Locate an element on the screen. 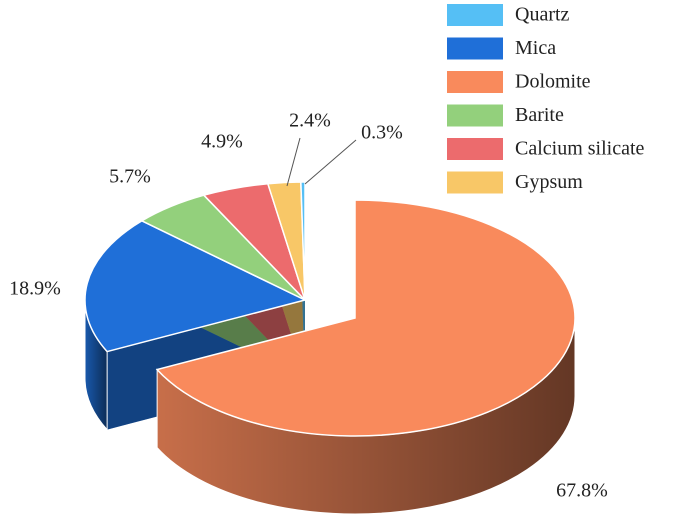  legend-label: Barite is located at coordinates (539, 115).